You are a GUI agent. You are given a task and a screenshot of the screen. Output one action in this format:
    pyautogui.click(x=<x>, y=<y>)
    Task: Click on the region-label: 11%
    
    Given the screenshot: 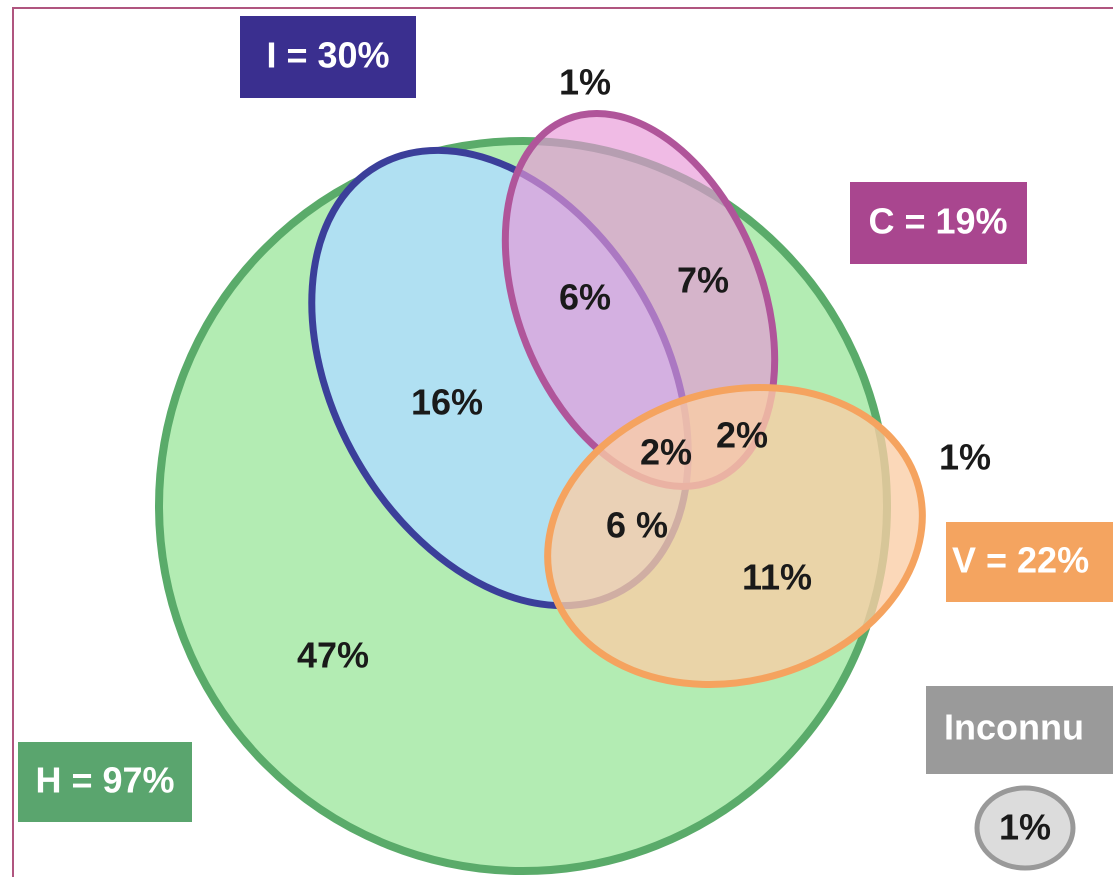 What is the action you would take?
    pyautogui.click(x=777, y=577)
    